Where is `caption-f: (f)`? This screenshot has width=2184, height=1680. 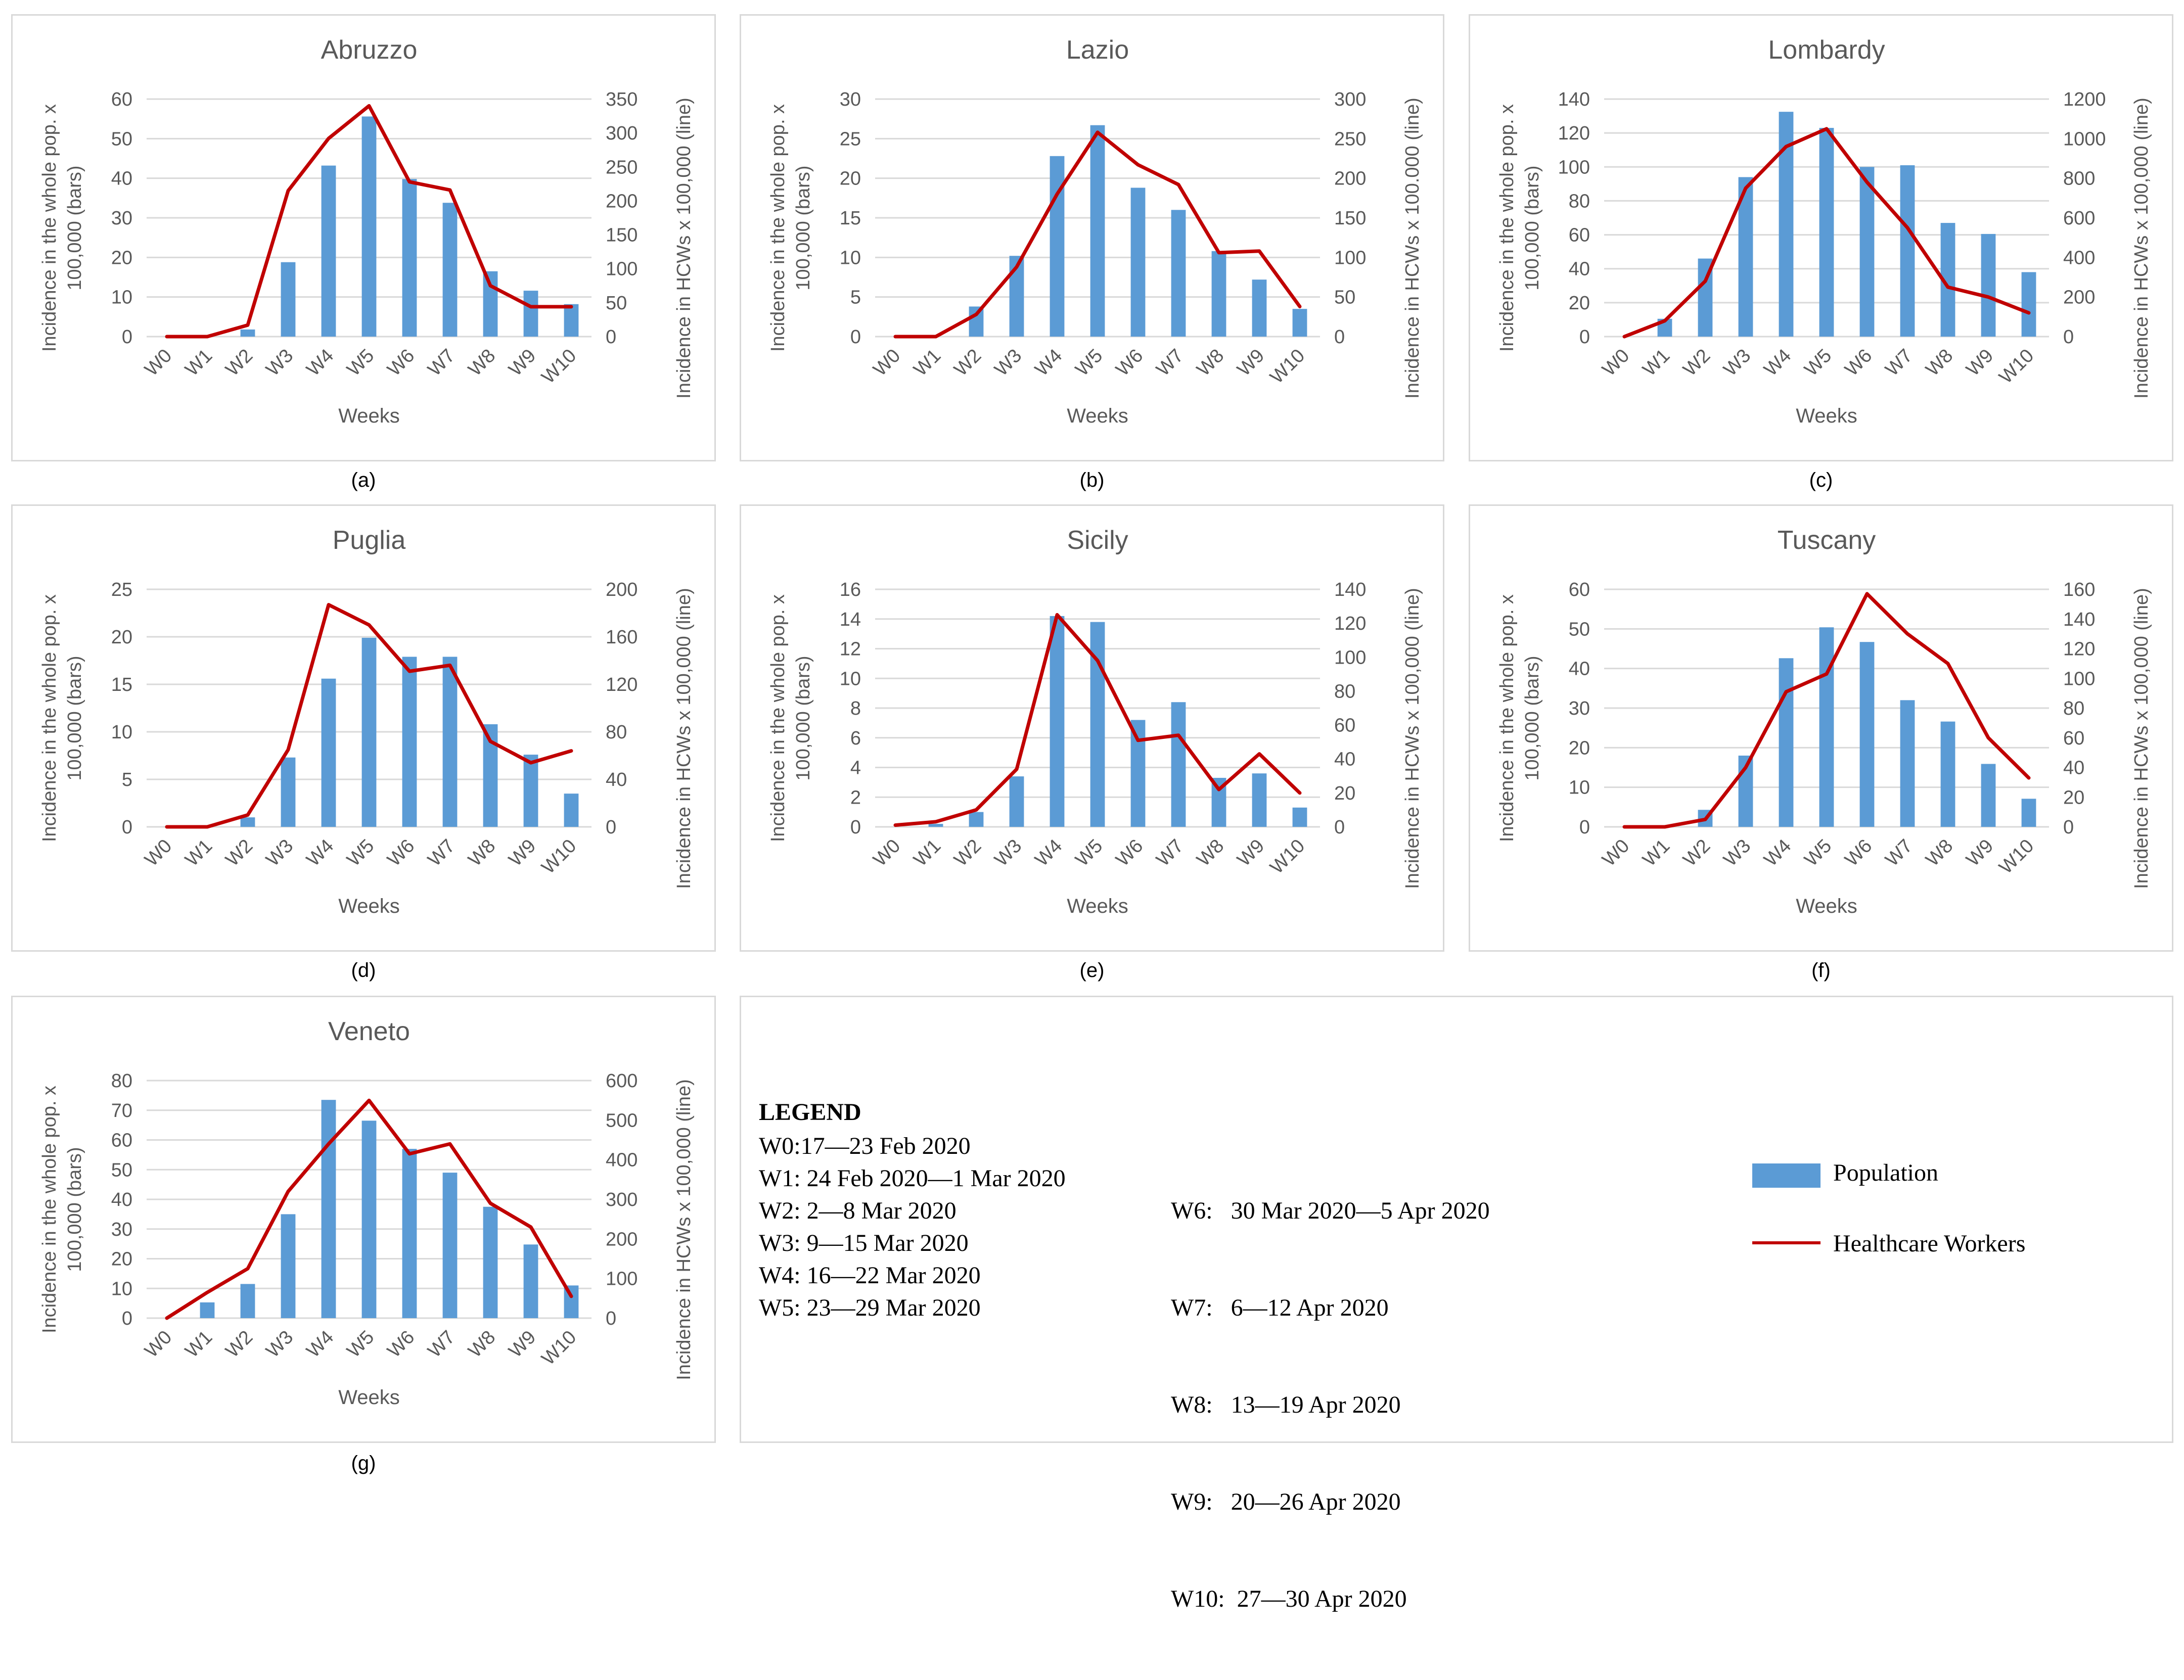 caption-f: (f) is located at coordinates (1821, 970).